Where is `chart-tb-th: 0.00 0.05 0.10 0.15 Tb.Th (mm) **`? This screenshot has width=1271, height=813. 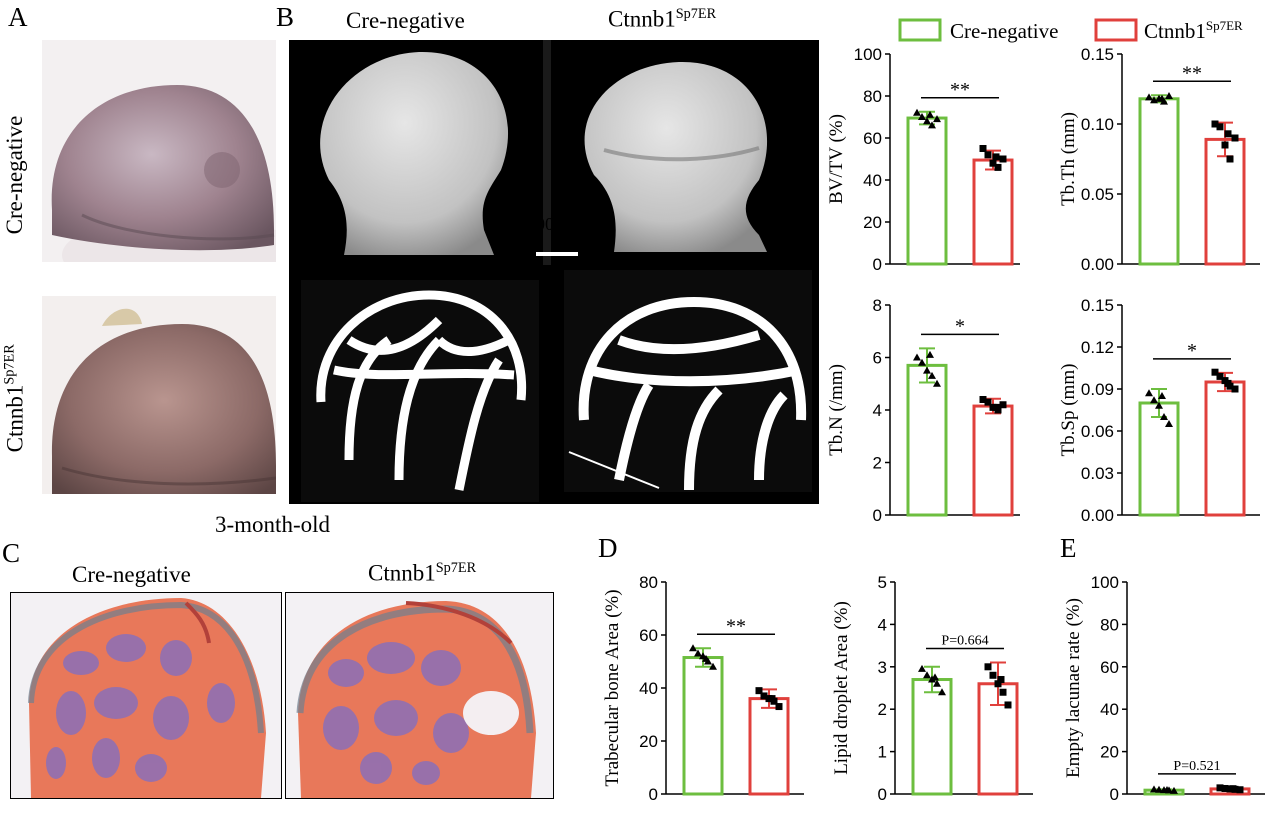 chart-tb-th: 0.00 0.05 0.10 0.15 Tb.Th (mm) ** is located at coordinates (1152, 159).